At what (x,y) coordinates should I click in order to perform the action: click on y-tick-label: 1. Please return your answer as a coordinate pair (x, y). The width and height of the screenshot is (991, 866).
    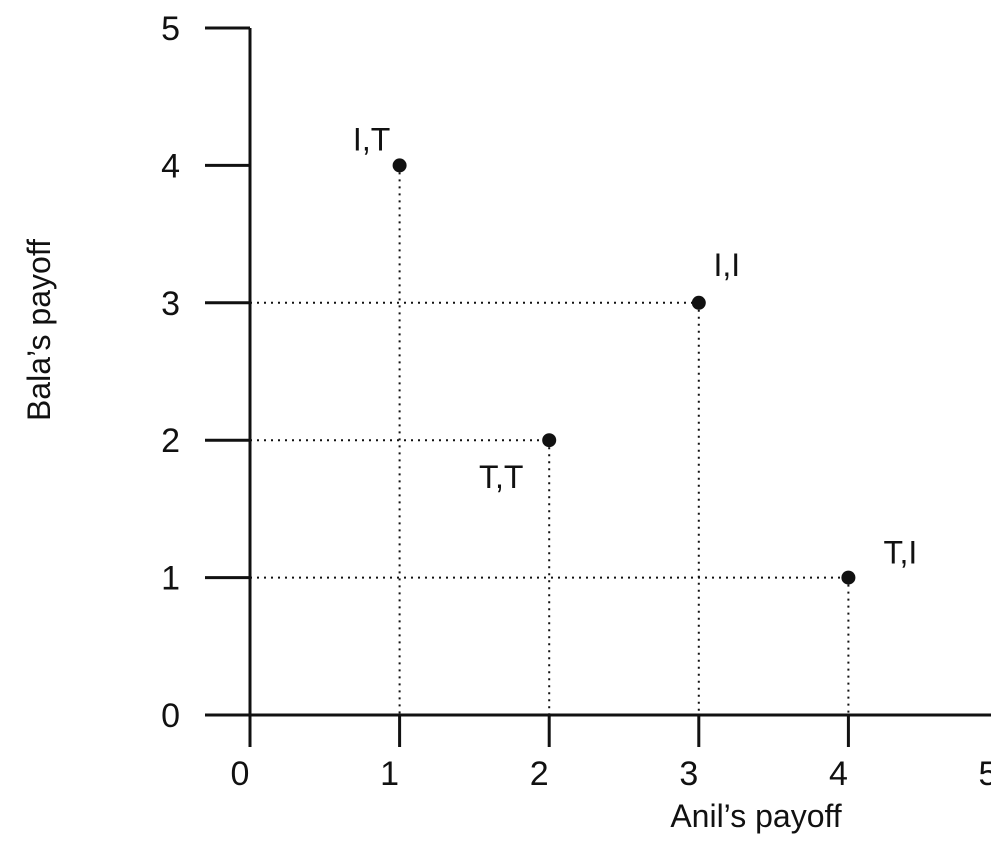
    Looking at the image, I should click on (170, 579).